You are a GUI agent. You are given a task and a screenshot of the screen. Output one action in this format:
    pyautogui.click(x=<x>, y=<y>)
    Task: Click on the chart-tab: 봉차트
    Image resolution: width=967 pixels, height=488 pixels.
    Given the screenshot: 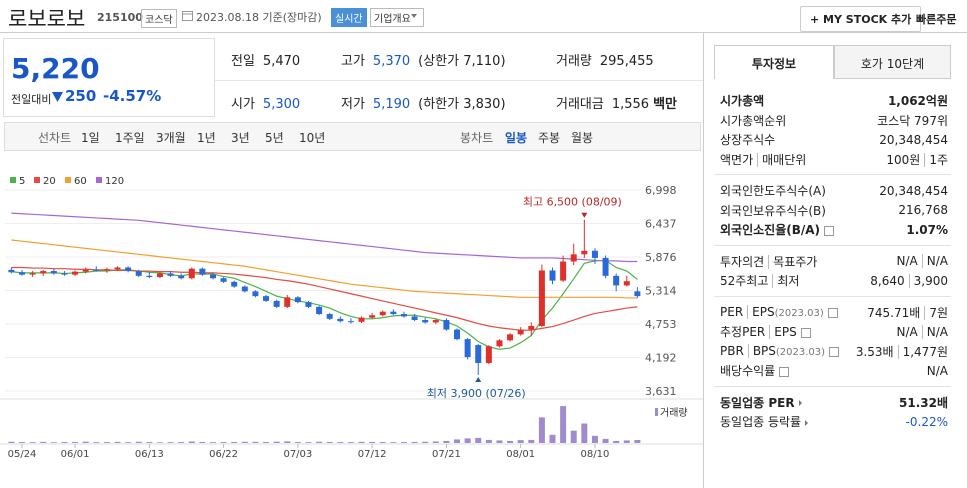 What is the action you would take?
    pyautogui.click(x=477, y=138)
    